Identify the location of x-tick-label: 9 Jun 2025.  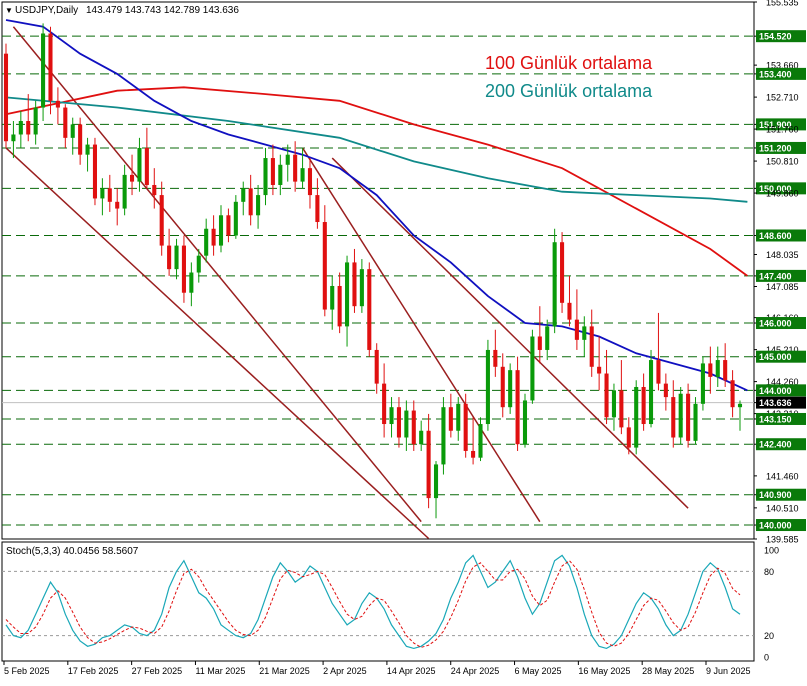
(728, 671).